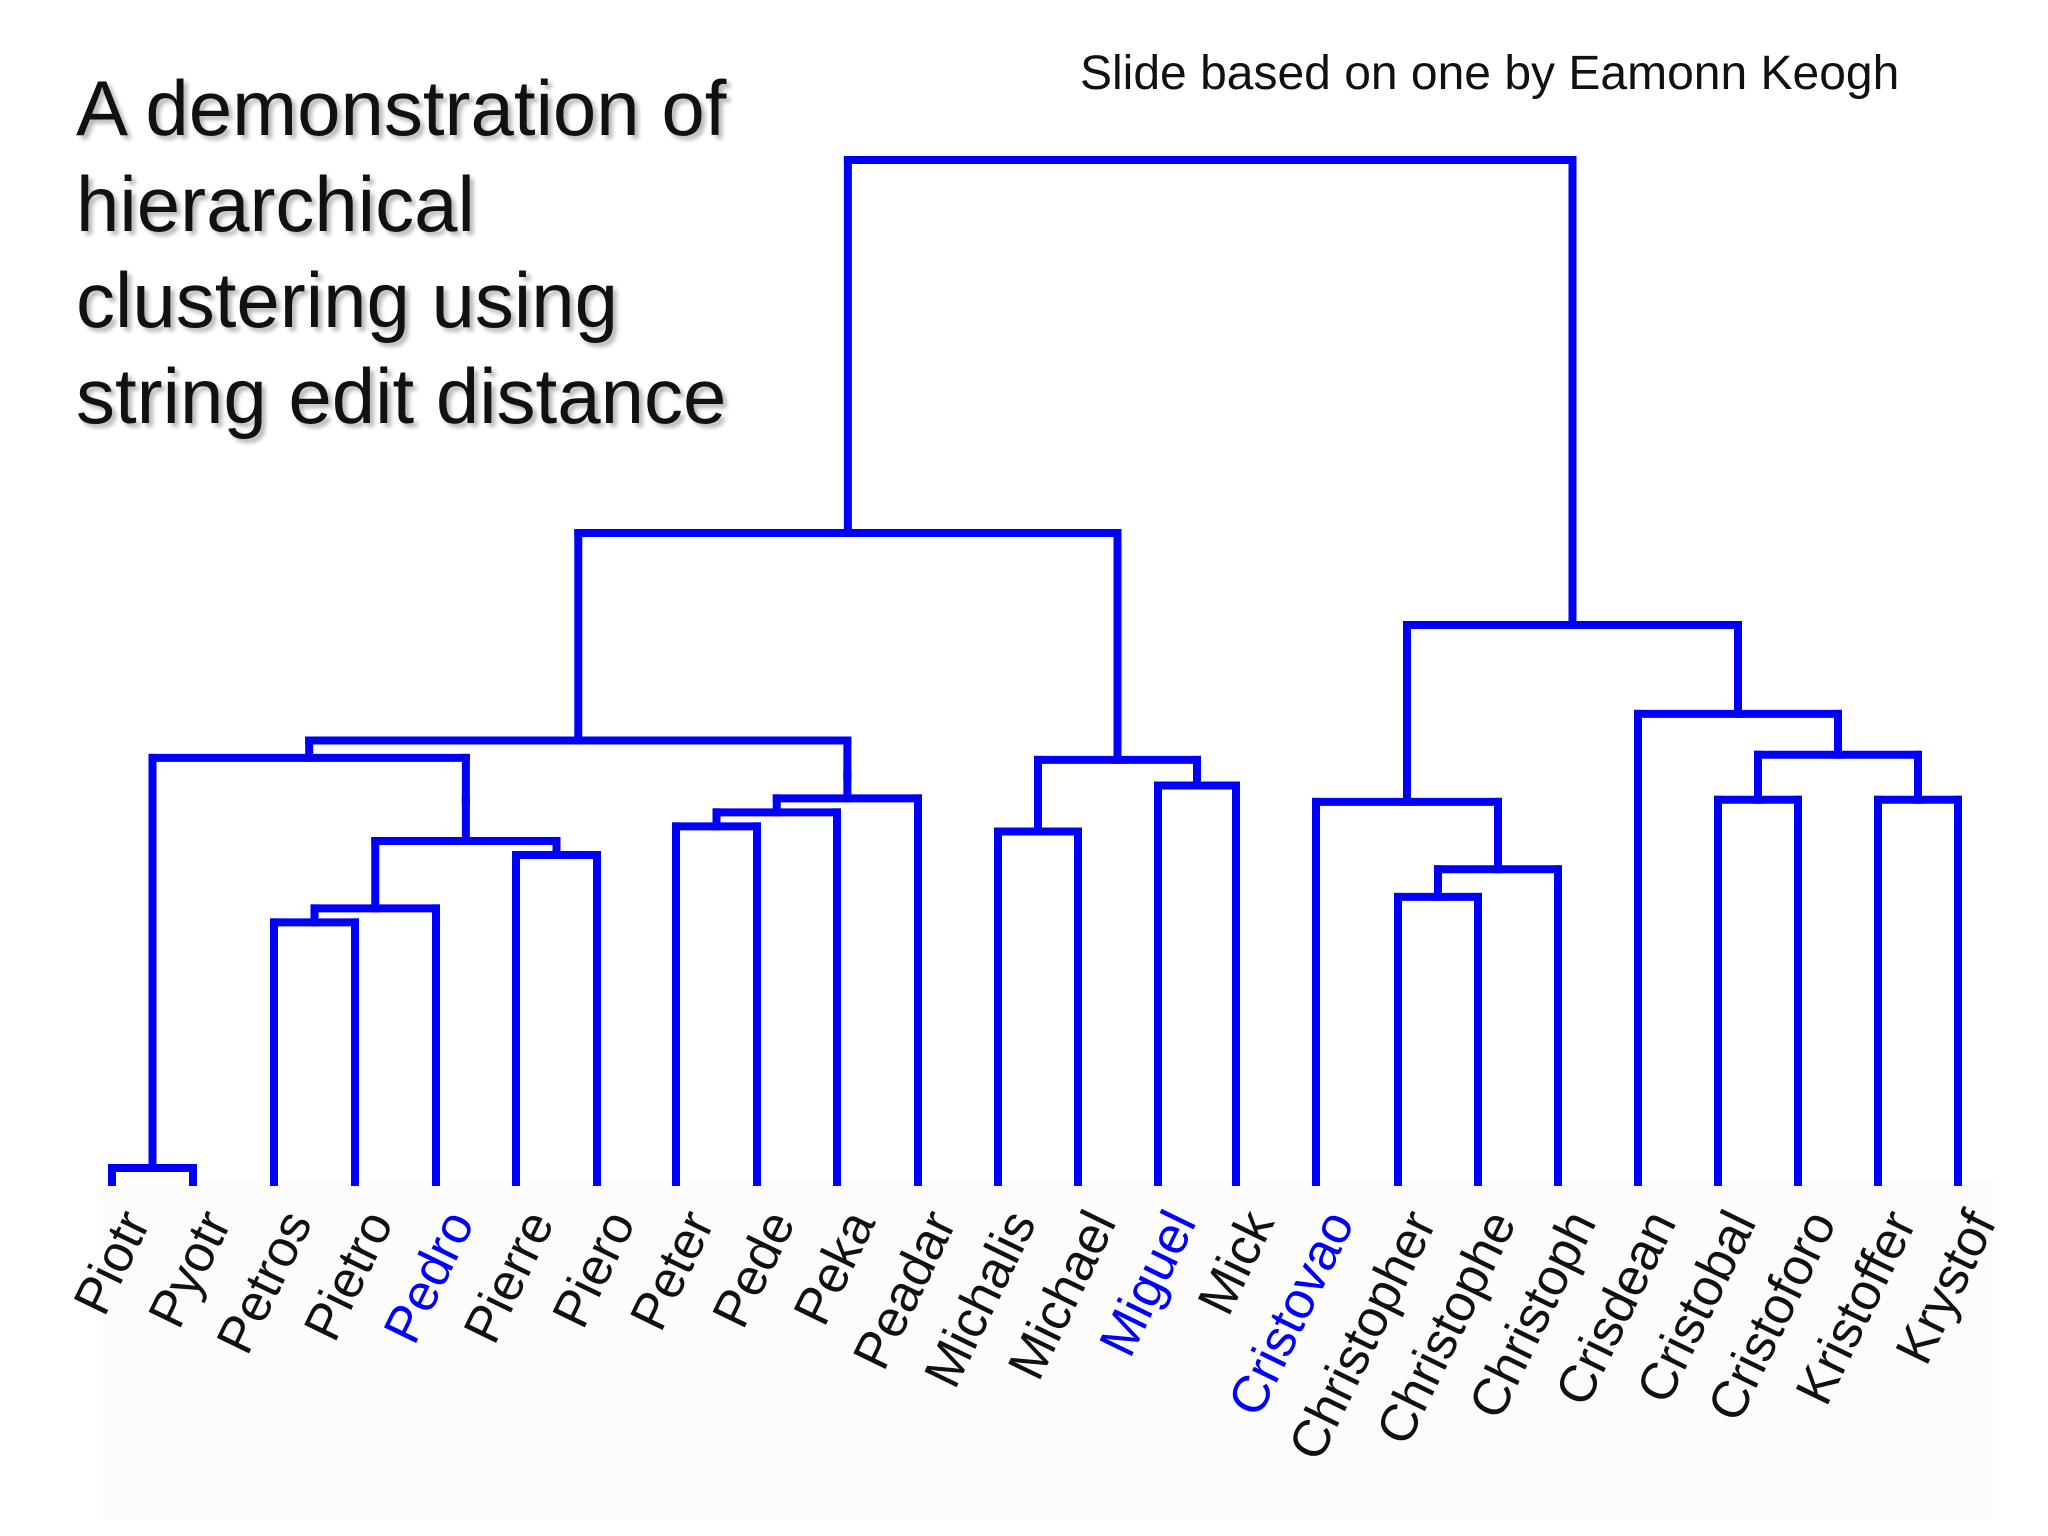 The width and height of the screenshot is (2048, 1536). What do you see at coordinates (347, 300) in the screenshot?
I see `title-line-3: clustering using` at bounding box center [347, 300].